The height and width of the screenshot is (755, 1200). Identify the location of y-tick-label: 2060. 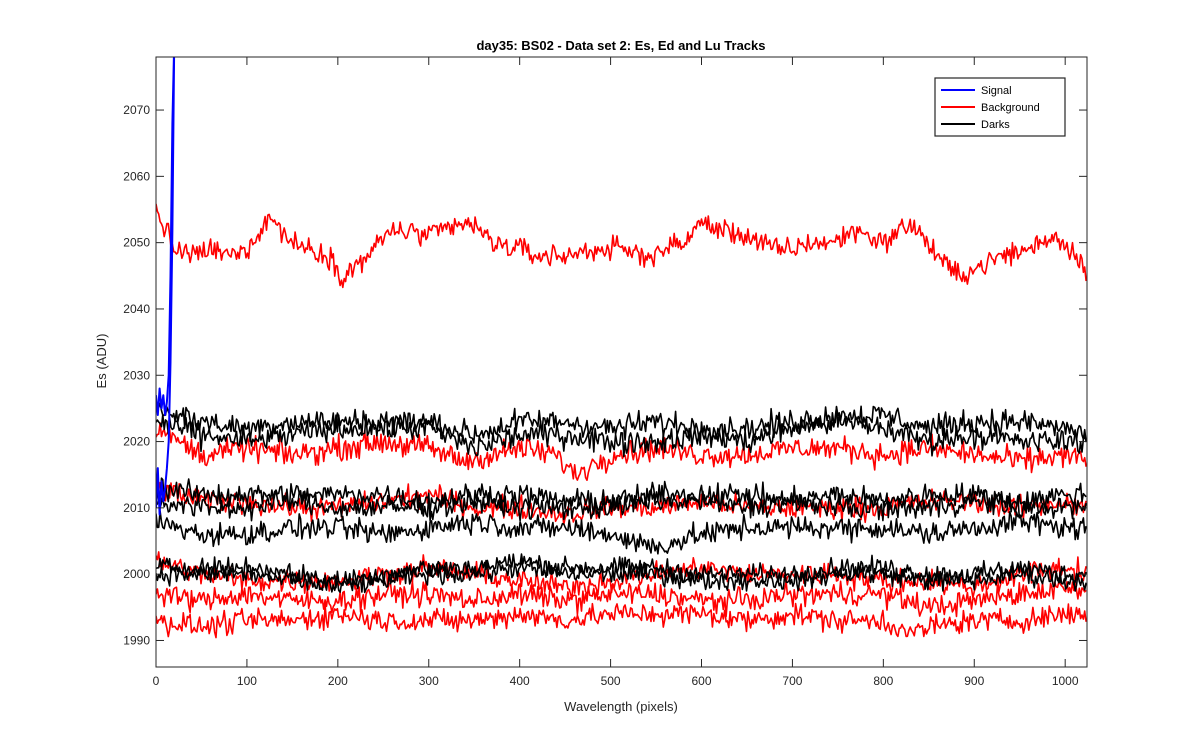
(136, 176).